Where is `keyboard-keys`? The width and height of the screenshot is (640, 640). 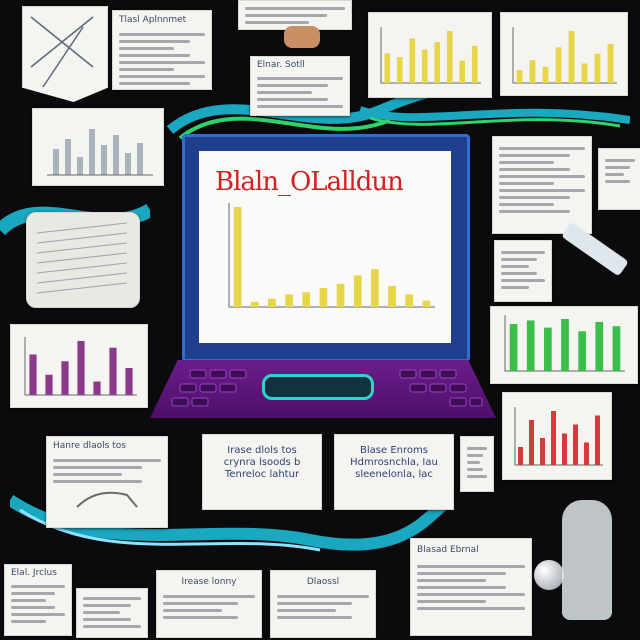 keyboard-keys is located at coordinates (327, 388).